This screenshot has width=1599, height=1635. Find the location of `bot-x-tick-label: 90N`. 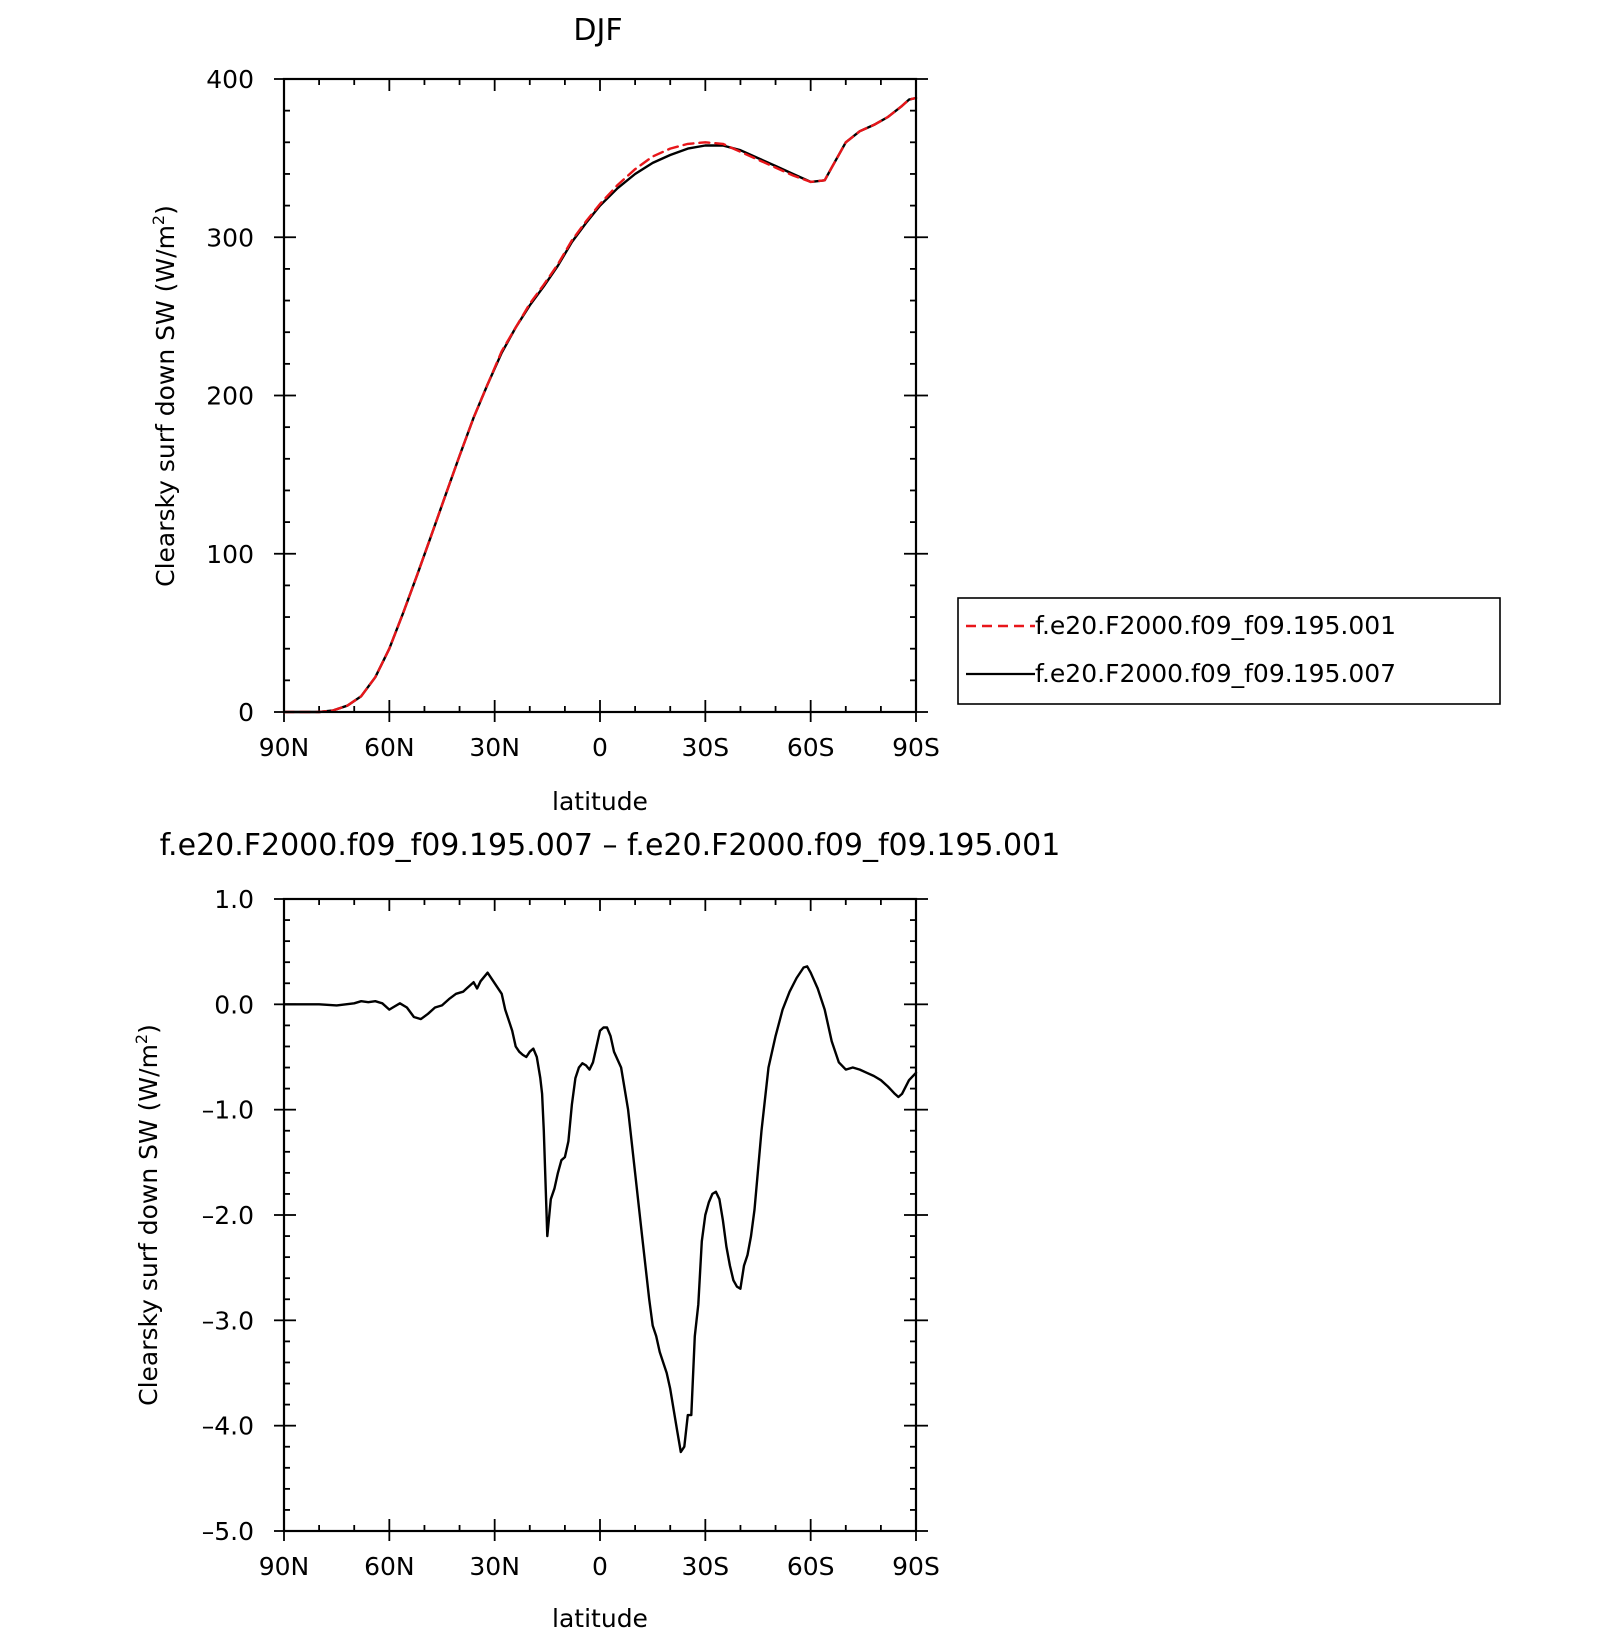

bot-x-tick-label: 90N is located at coordinates (284, 1566).